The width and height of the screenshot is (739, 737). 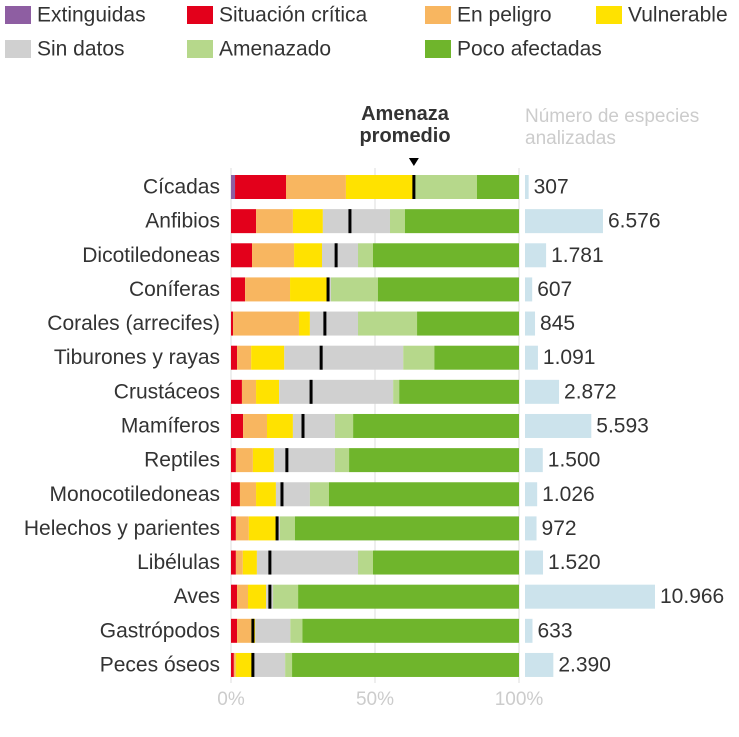 I want to click on legend-label: Poco afectadas, so click(x=529, y=49).